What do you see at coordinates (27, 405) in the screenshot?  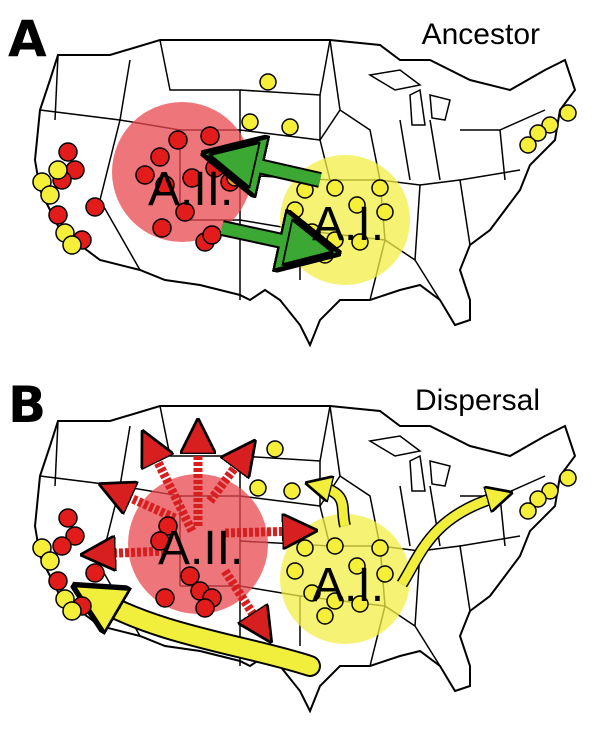 I see `panel-letter-b: B` at bounding box center [27, 405].